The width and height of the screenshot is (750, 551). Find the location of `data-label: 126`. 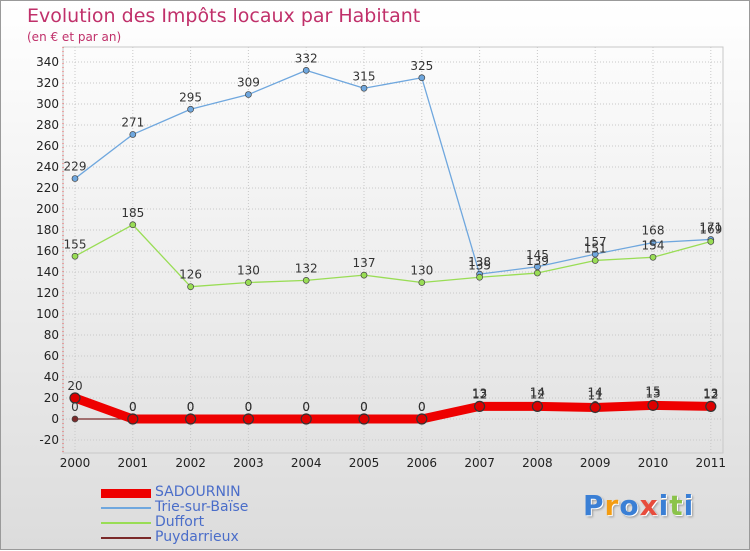

data-label: 126 is located at coordinates (190, 275).